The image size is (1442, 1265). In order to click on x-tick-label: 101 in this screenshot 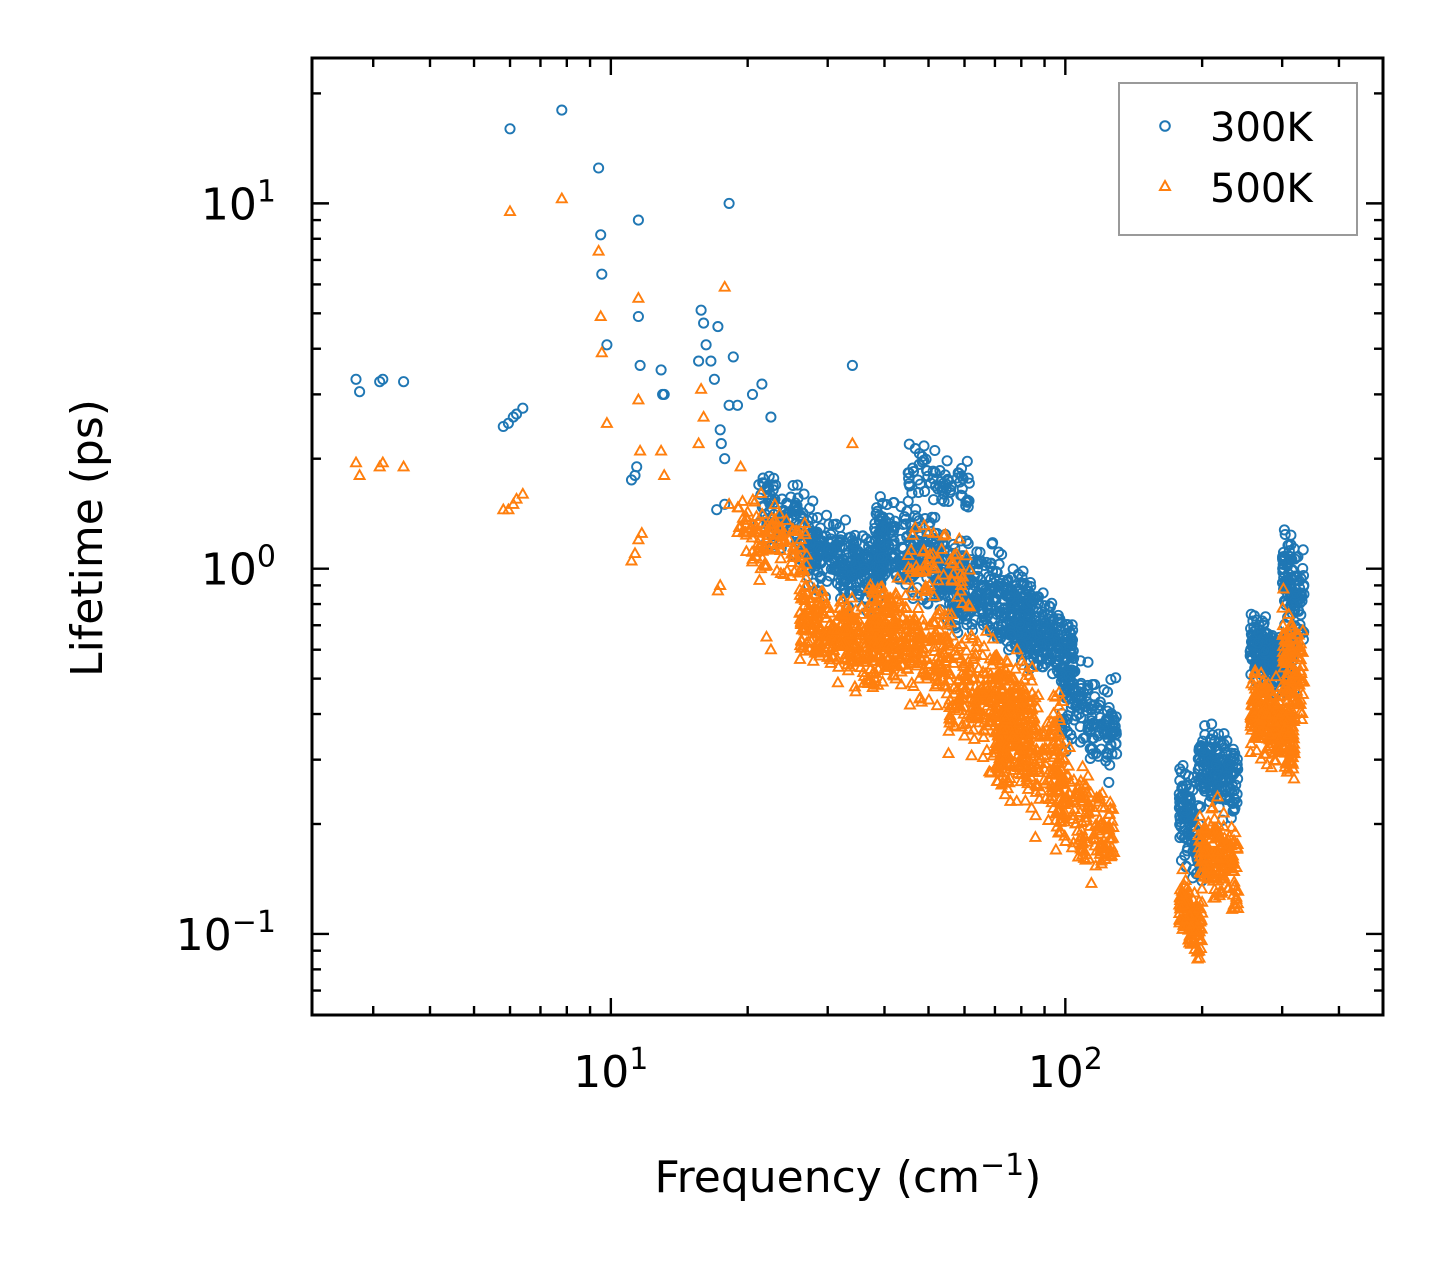, I will do `click(610, 1070)`.